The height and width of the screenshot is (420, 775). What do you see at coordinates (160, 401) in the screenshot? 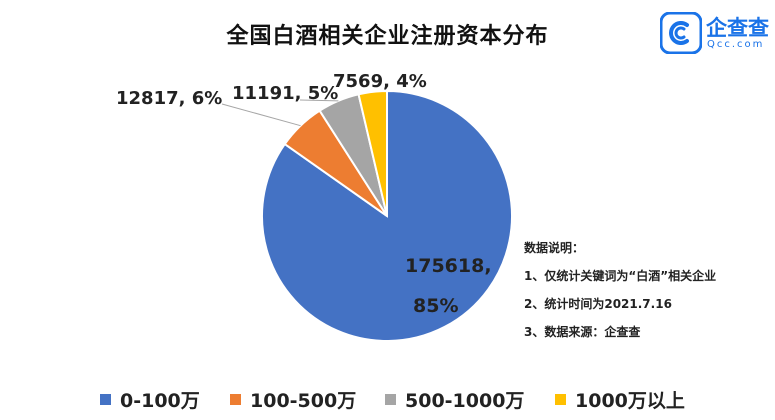
I see `legend-label: 0-100万` at bounding box center [160, 401].